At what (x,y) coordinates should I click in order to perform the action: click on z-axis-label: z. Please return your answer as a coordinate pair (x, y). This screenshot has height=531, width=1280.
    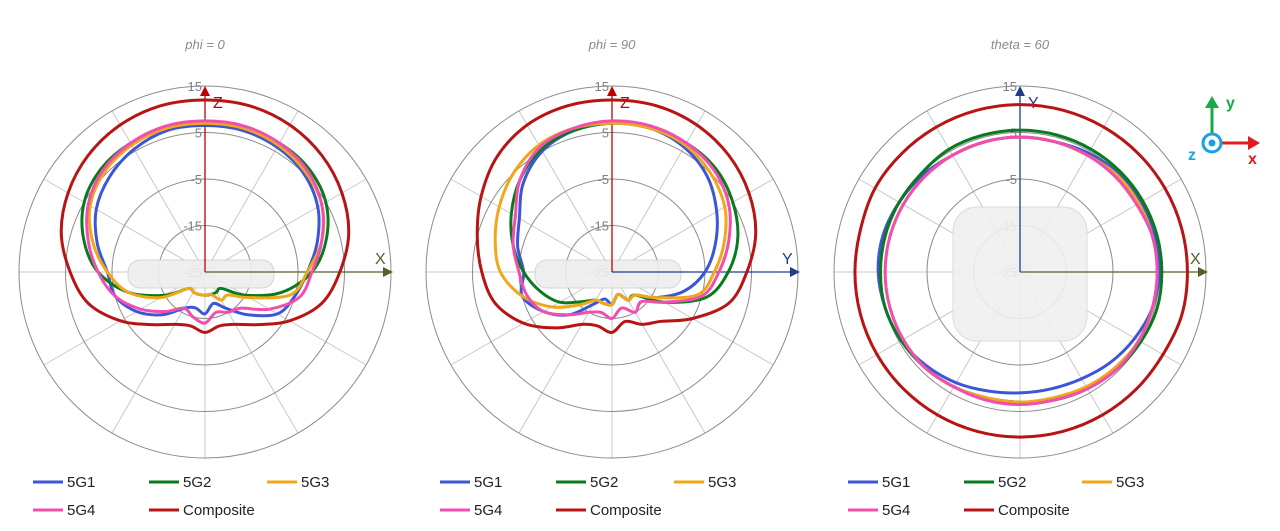
    Looking at the image, I should click on (1192, 155).